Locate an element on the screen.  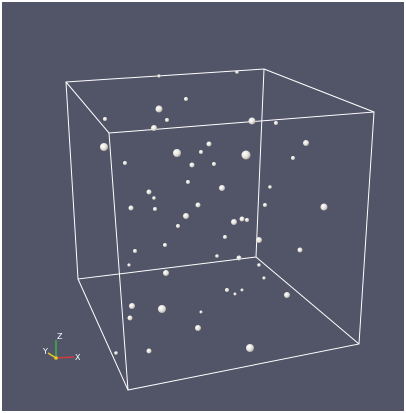
x-axis-line is located at coordinates (65, 357).